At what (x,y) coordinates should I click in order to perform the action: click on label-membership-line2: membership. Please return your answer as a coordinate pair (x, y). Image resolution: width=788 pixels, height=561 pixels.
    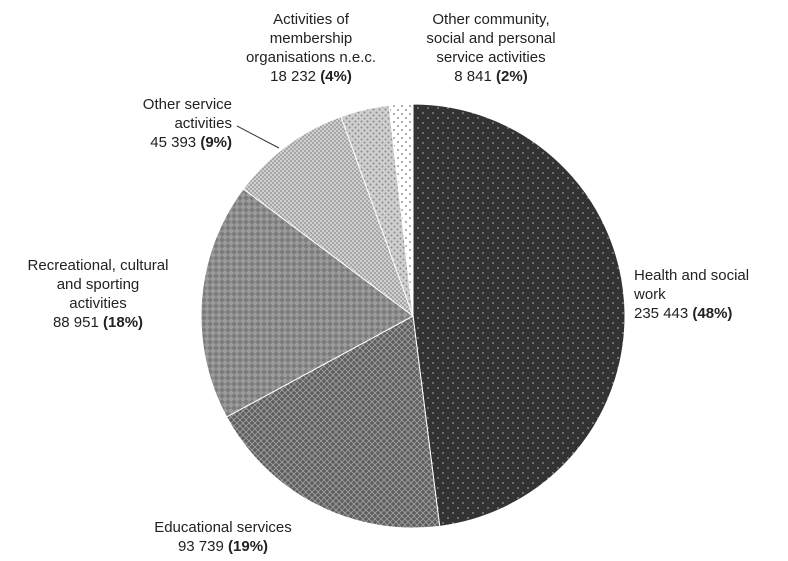
    Looking at the image, I should click on (311, 38).